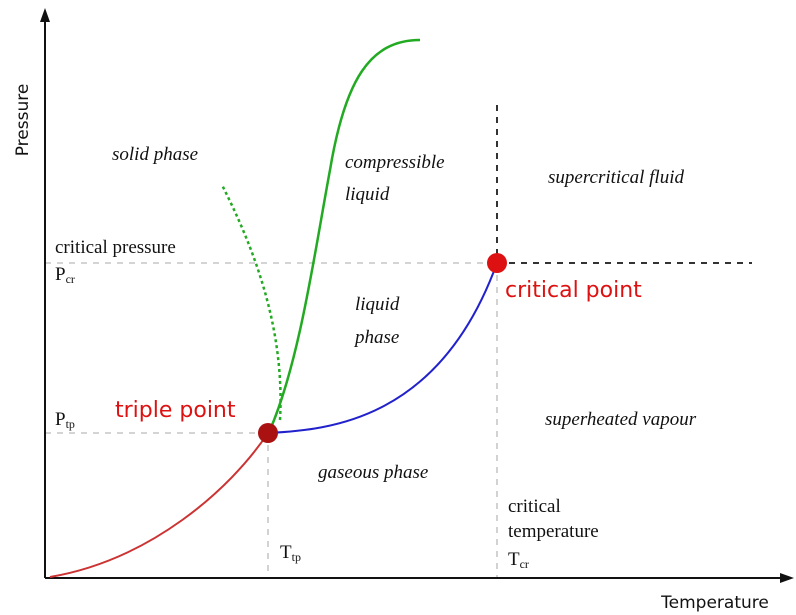 The image size is (796, 615). I want to click on symbol: Tcr, so click(518, 560).